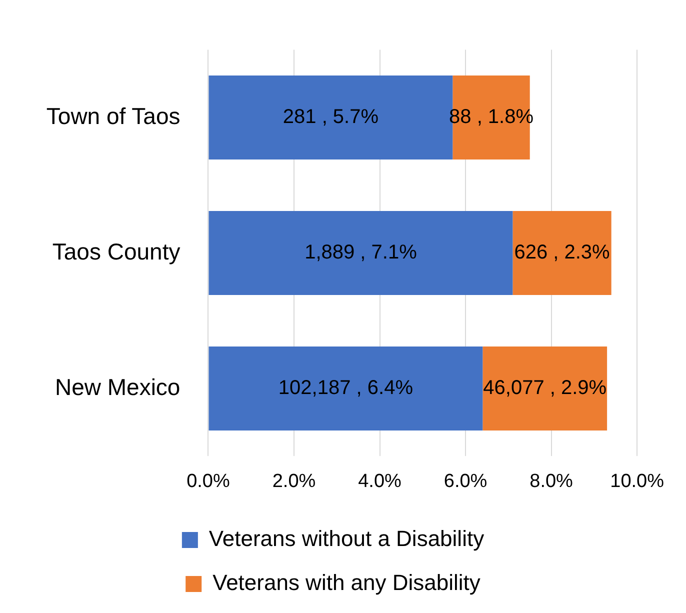  Describe the element at coordinates (637, 481) in the screenshot. I see `x-tick-label: 10.0%` at that location.